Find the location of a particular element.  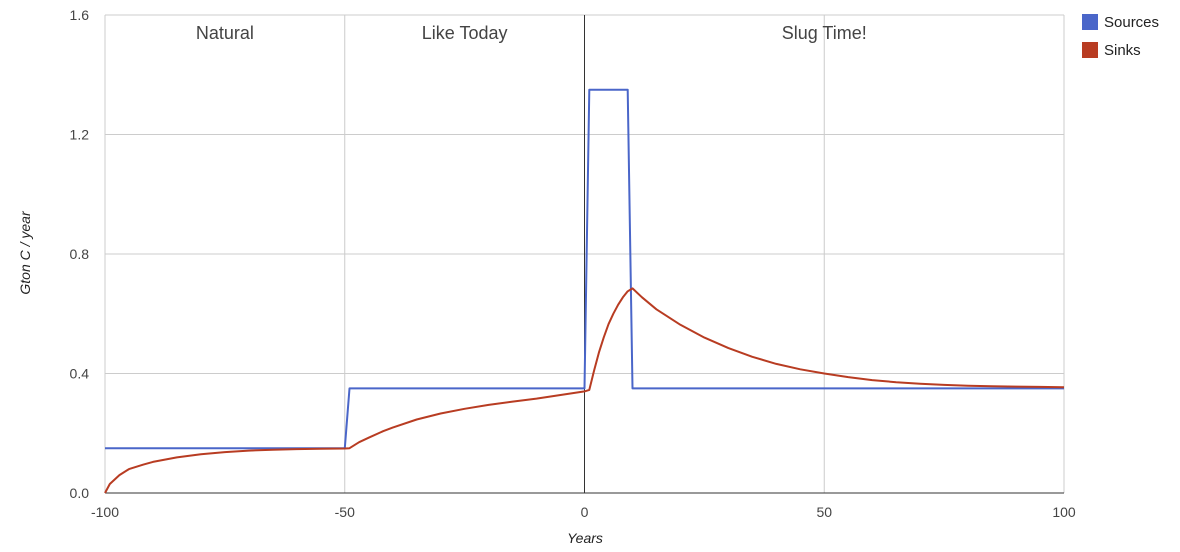

x-tick-label: 100 is located at coordinates (1064, 512).